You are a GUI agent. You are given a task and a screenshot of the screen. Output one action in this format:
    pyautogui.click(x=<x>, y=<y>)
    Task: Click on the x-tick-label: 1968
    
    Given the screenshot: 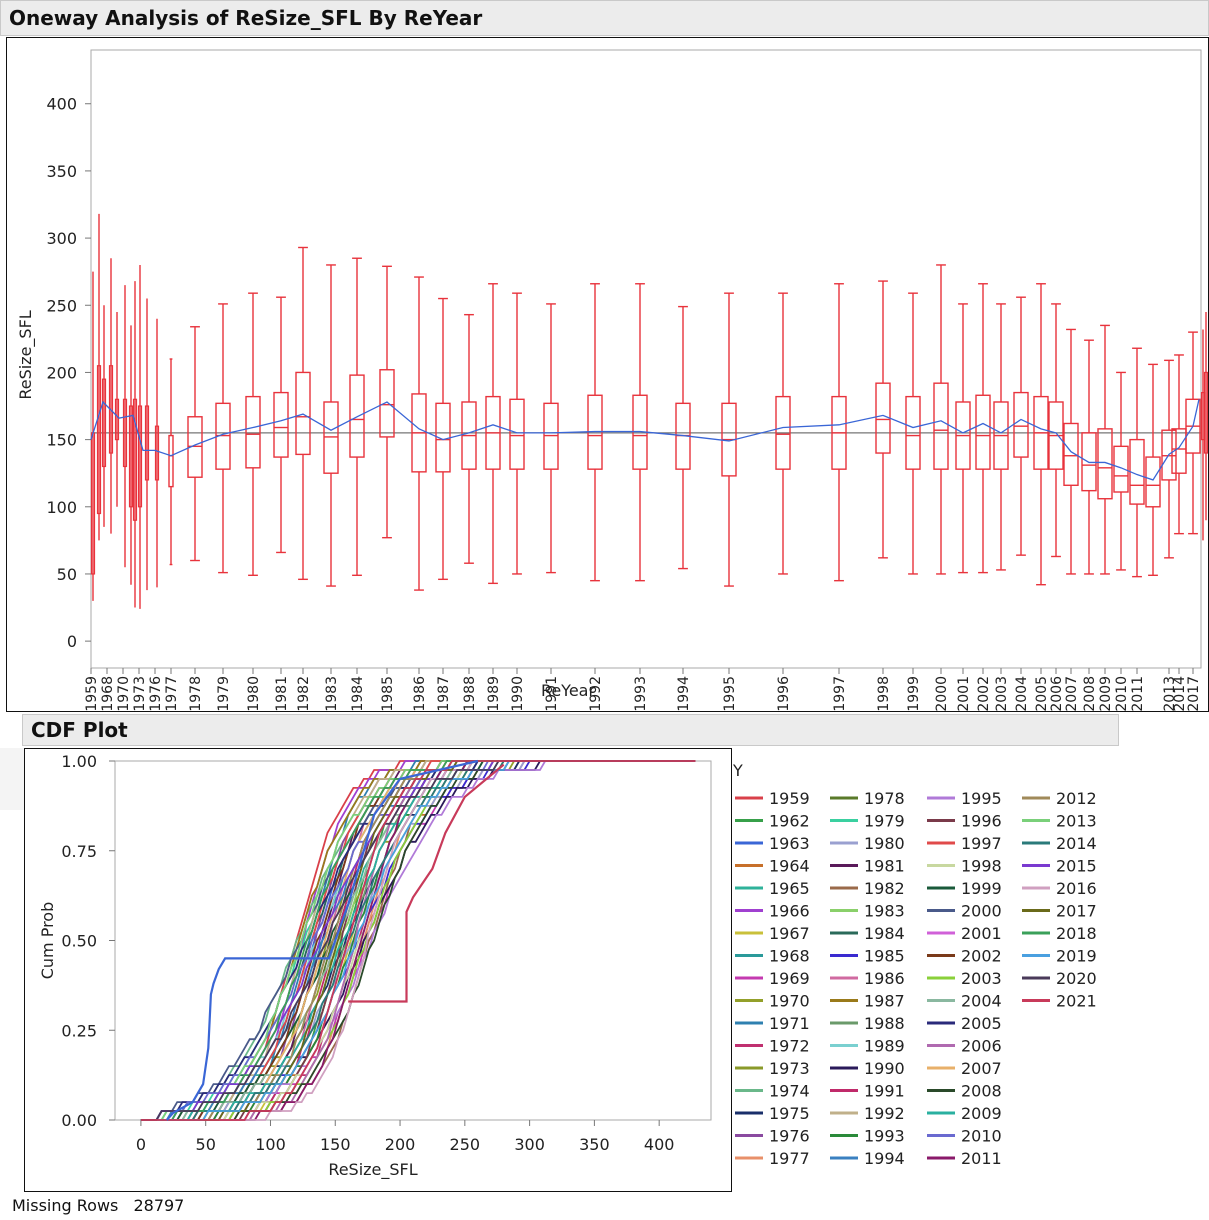 What is the action you would take?
    pyautogui.click(x=108, y=694)
    